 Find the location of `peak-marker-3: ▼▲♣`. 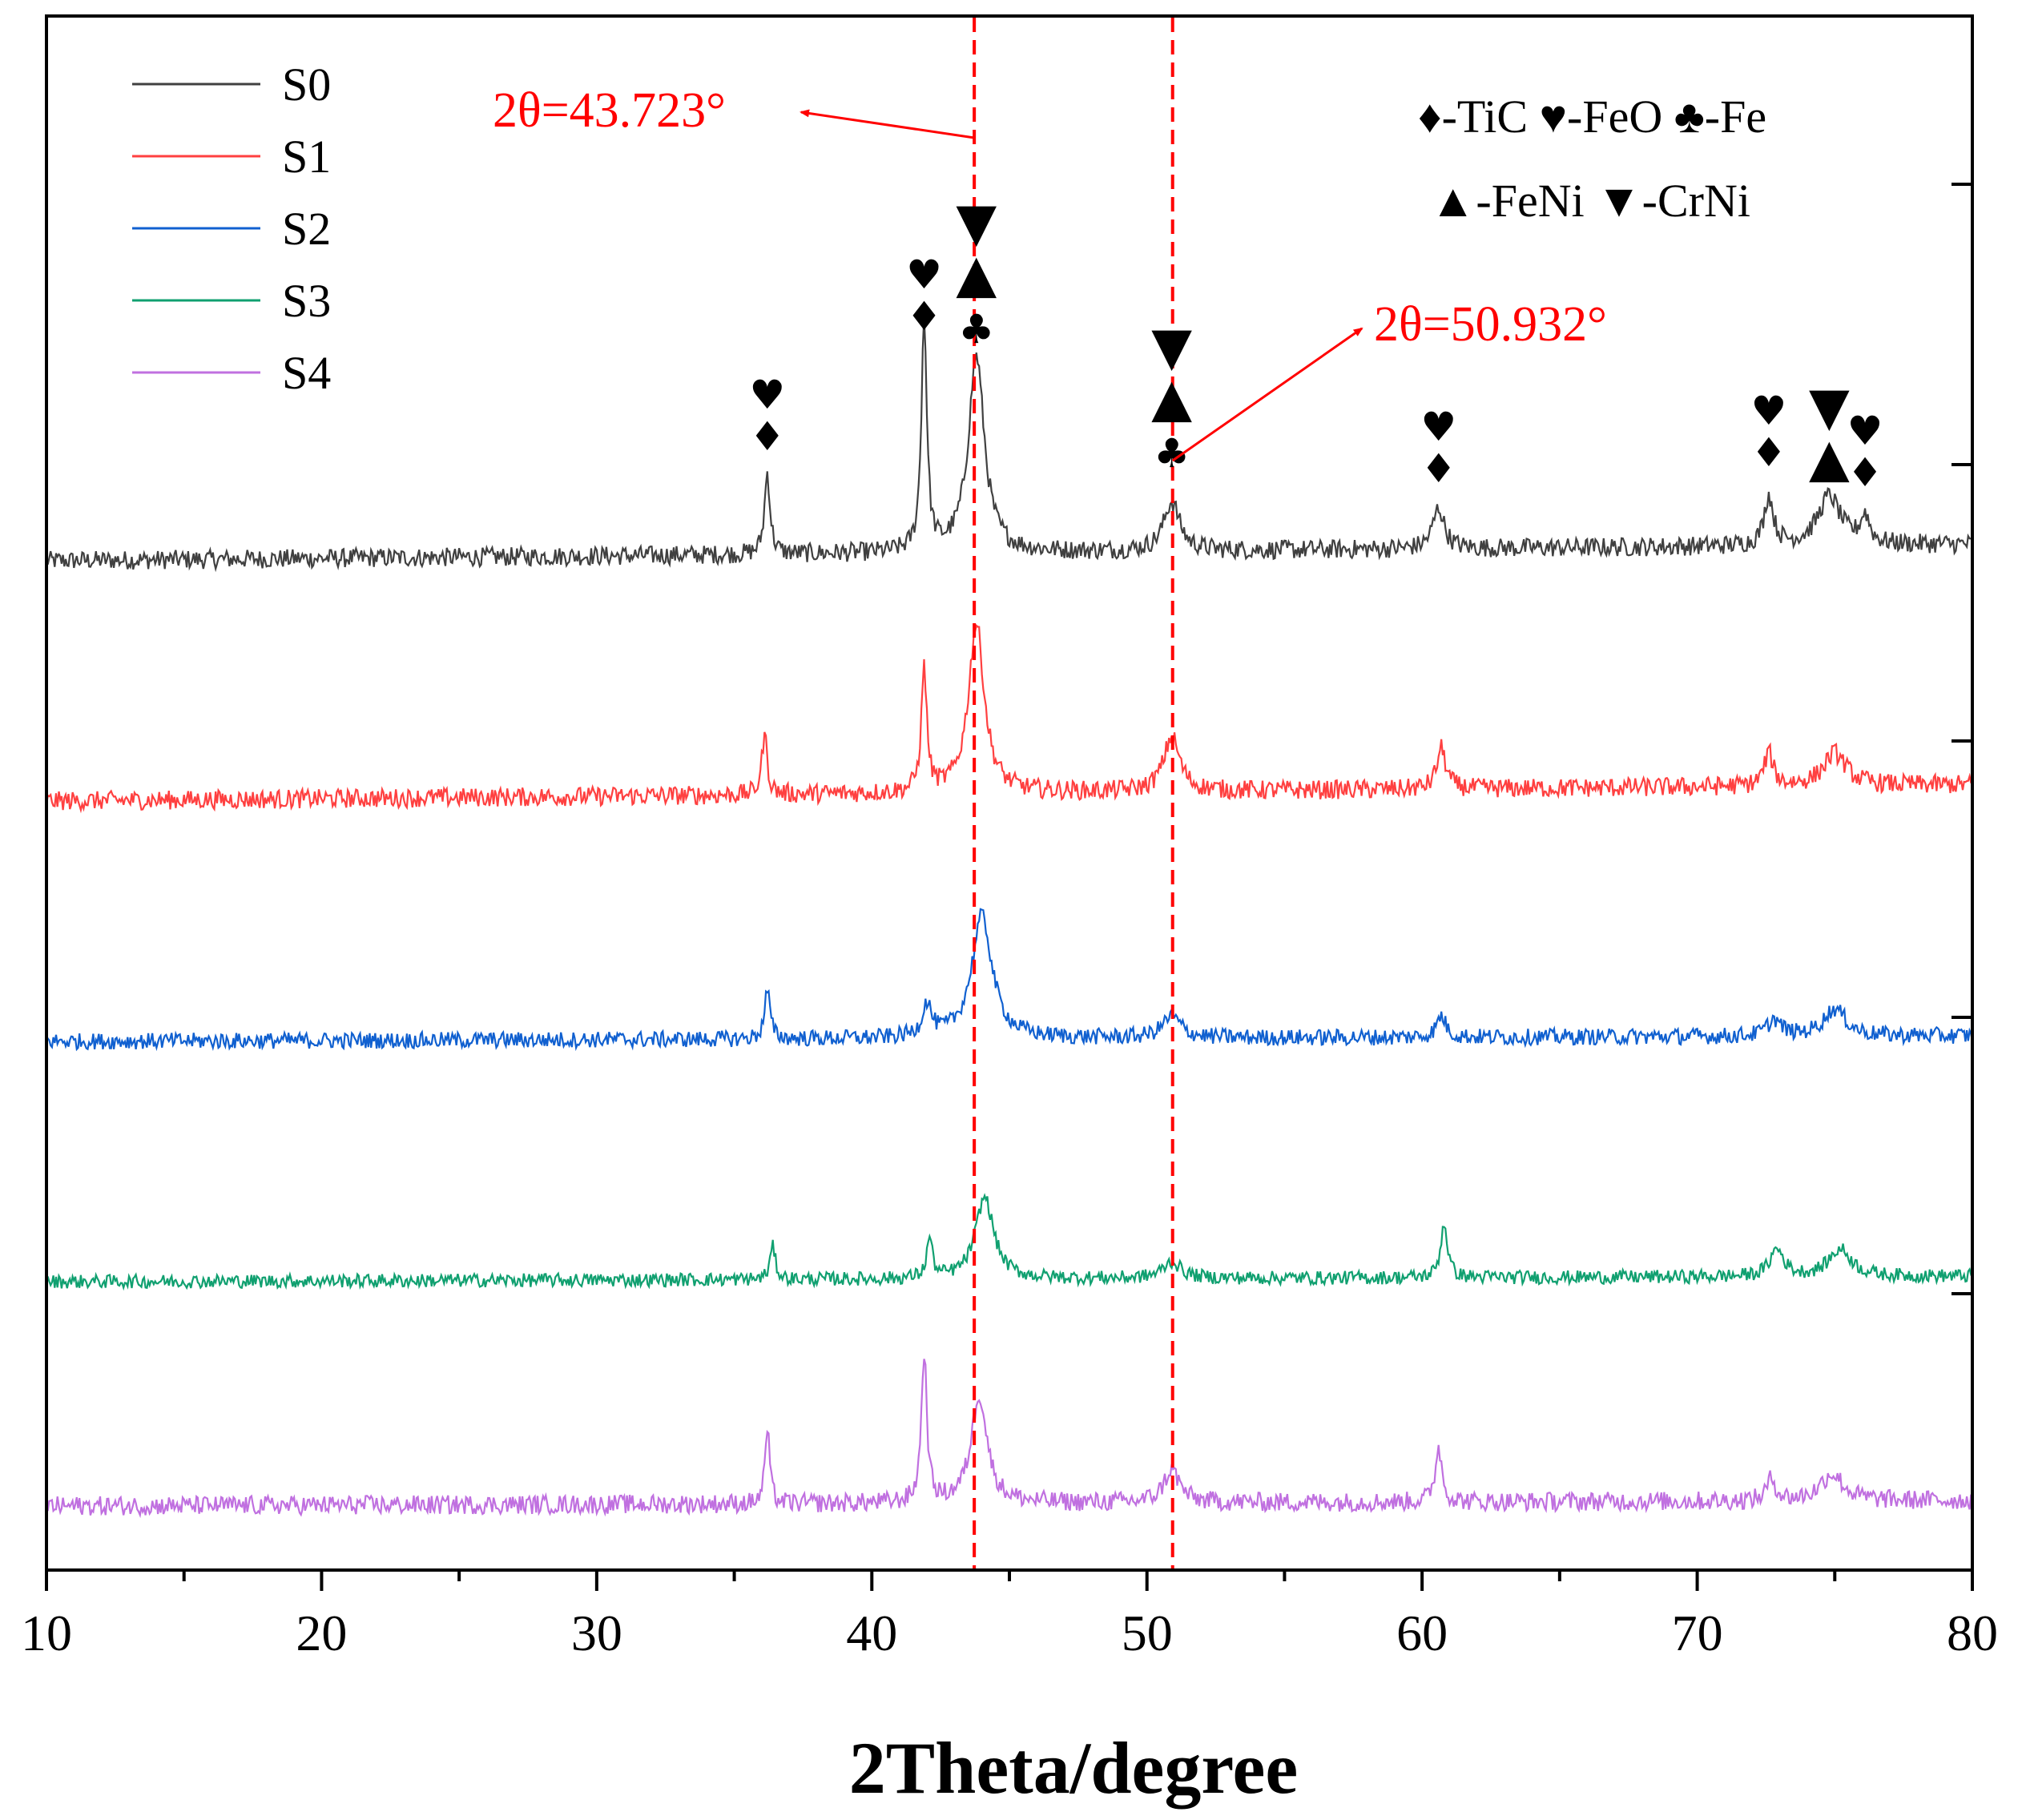

peak-marker-3: ▼▲♣ is located at coordinates (976, 271).